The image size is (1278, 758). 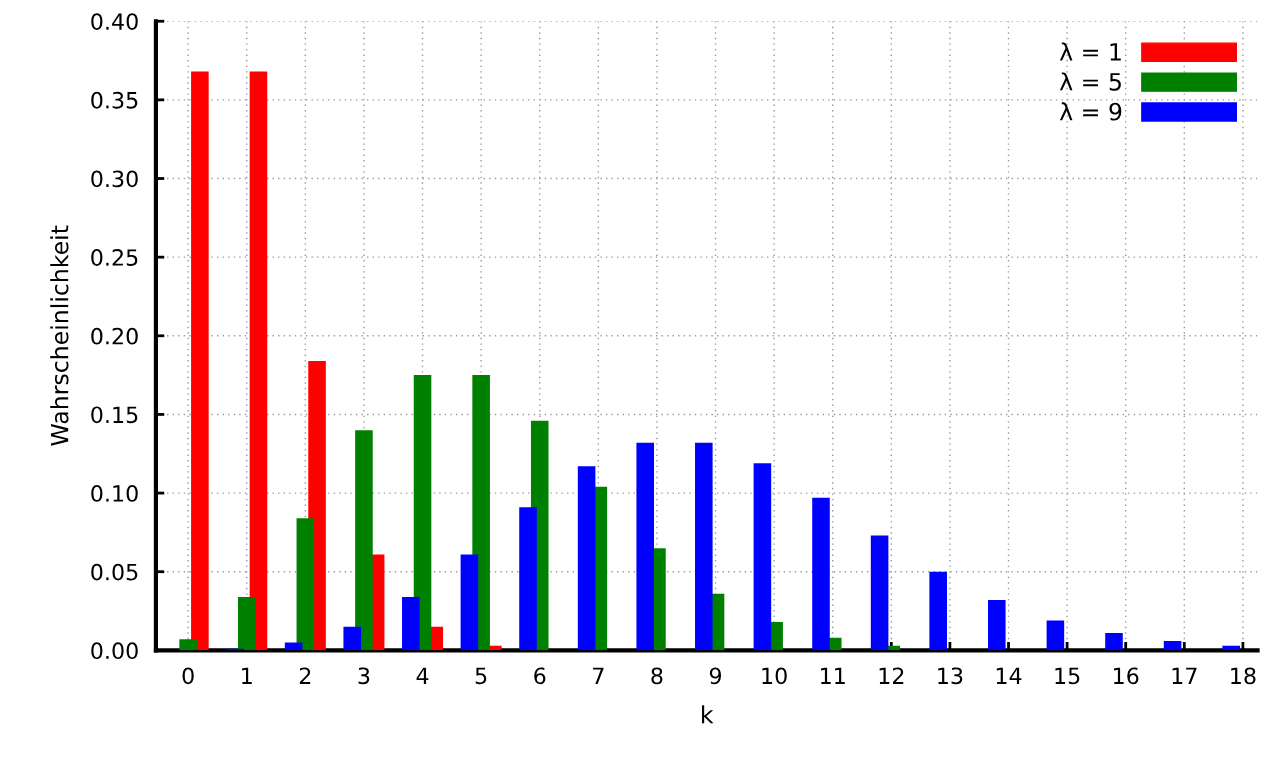 What do you see at coordinates (1184, 675) in the screenshot?
I see `x-tick-label: 17` at bounding box center [1184, 675].